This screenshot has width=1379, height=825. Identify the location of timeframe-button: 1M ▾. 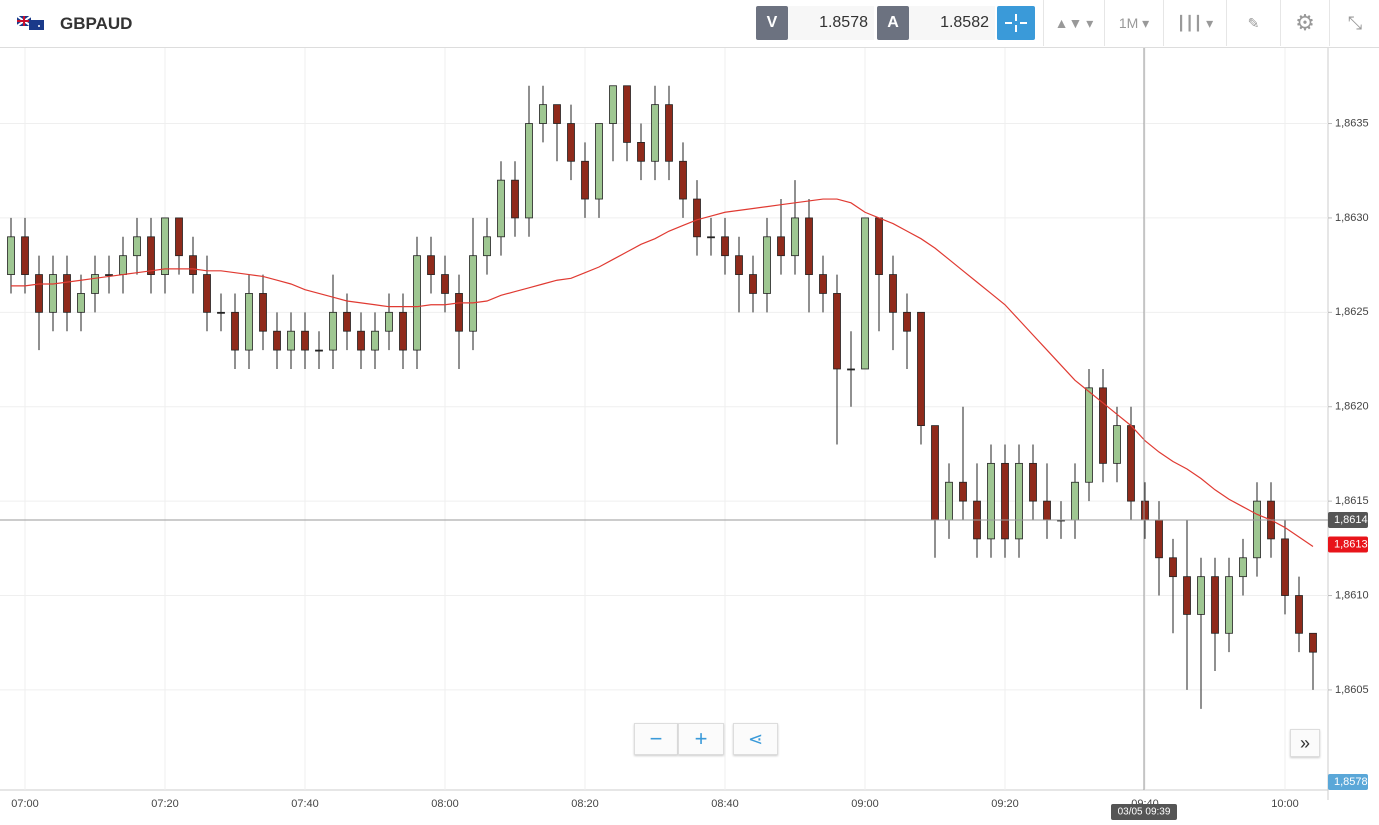
(1133, 23).